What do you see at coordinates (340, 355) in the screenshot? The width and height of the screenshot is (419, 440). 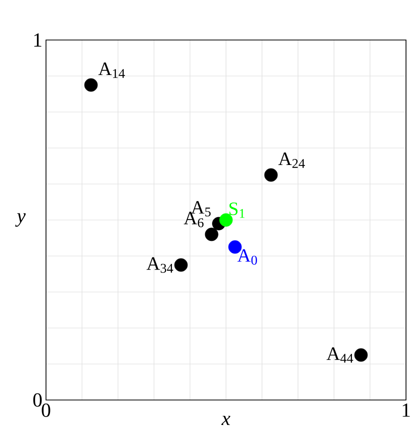 I see `annotation: A$_{44}$` at bounding box center [340, 355].